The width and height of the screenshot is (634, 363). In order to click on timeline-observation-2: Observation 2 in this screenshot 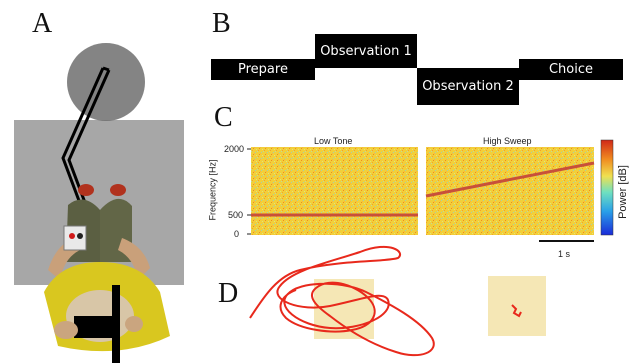, I will do `click(468, 86)`.